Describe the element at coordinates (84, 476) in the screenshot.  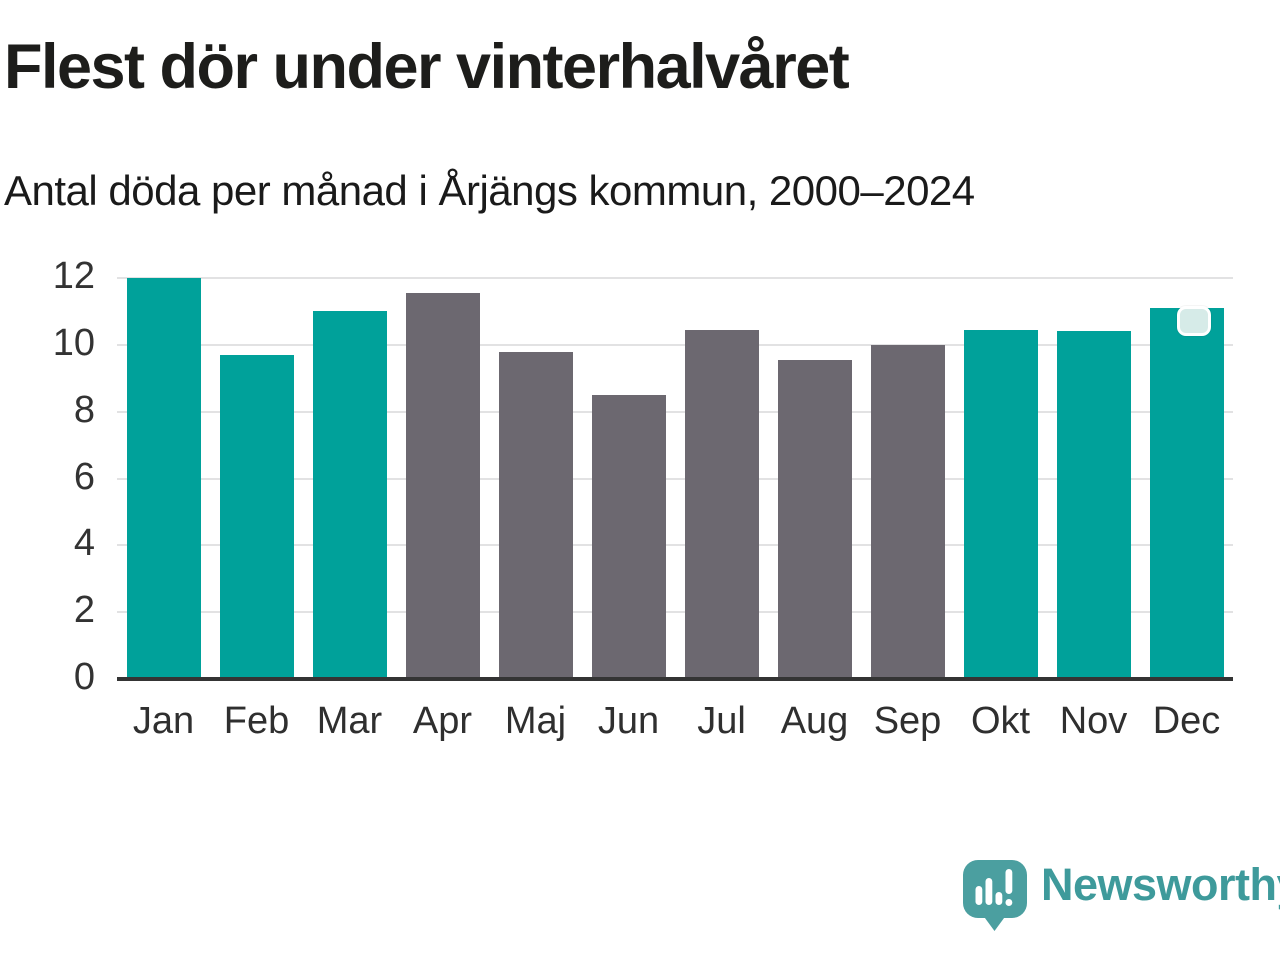
I see `y-tick-label-6: 6` at that location.